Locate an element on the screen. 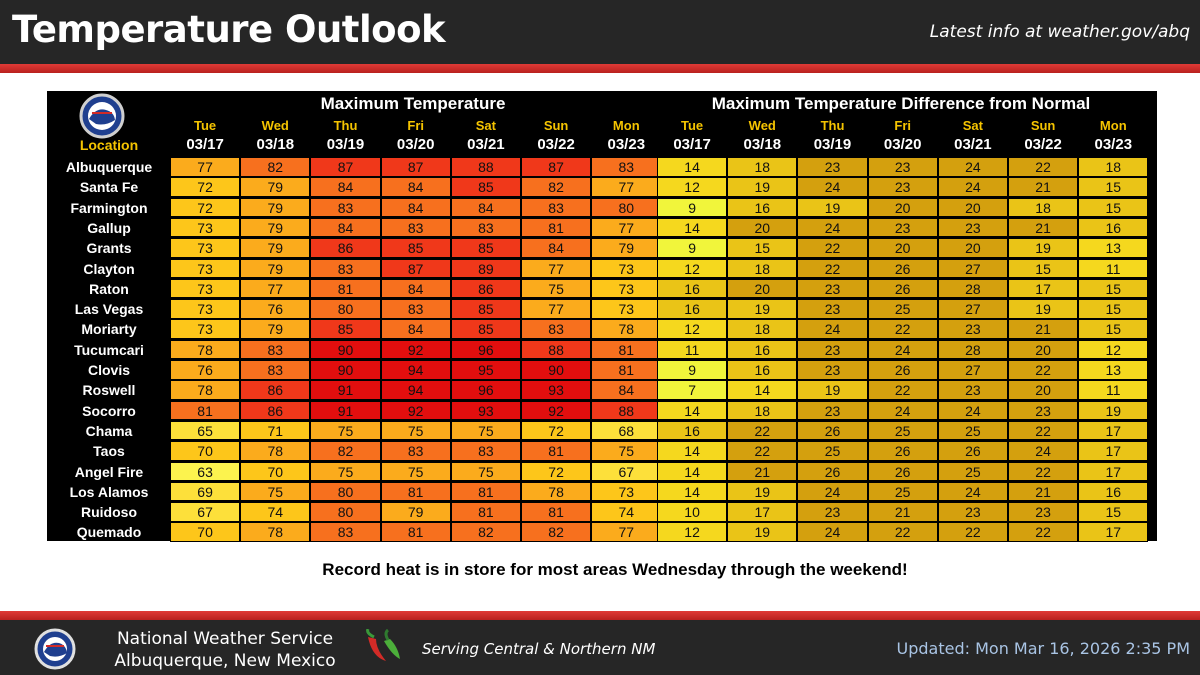 The width and height of the screenshot is (1200, 675). temp-diff-cell: 22 is located at coordinates (762, 430).